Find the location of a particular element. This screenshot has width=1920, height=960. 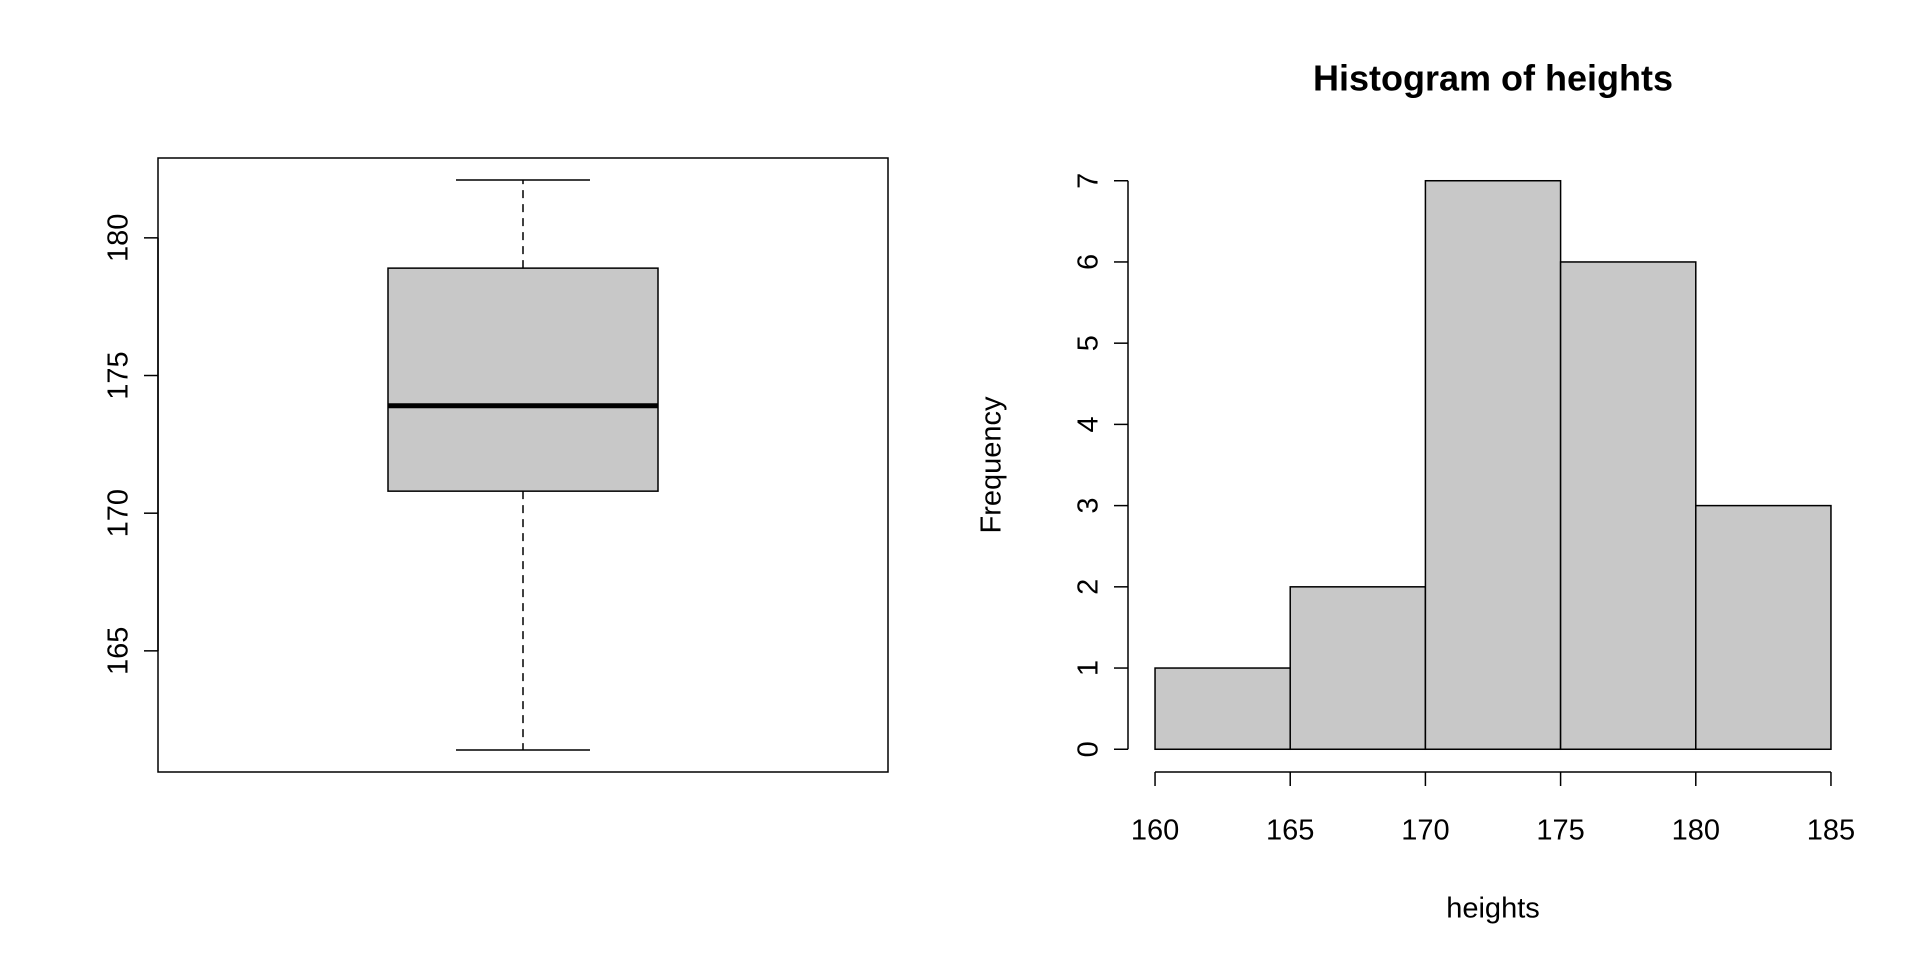

y-tick-label: 1 is located at coordinates (1089, 668).